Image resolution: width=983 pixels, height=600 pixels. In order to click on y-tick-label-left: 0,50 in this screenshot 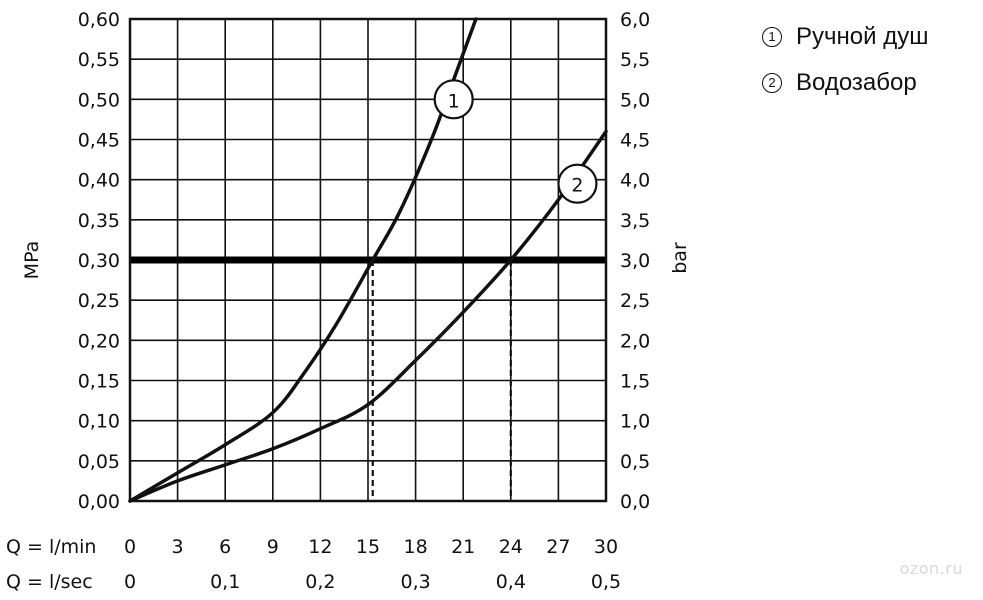, I will do `click(99, 100)`.